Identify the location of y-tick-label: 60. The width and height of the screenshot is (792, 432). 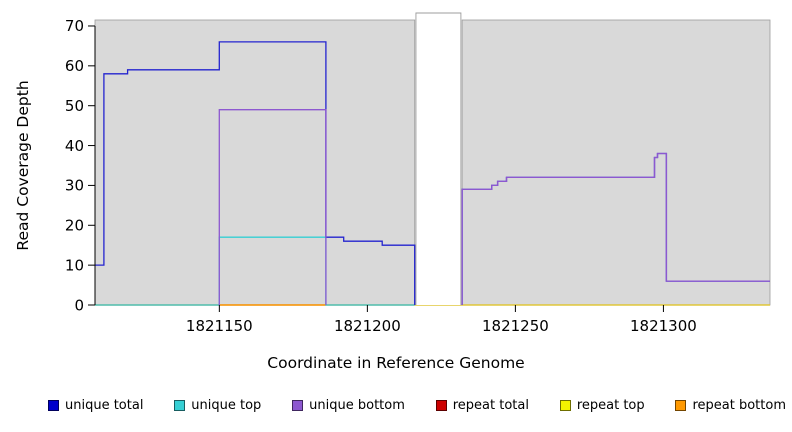
(74, 66).